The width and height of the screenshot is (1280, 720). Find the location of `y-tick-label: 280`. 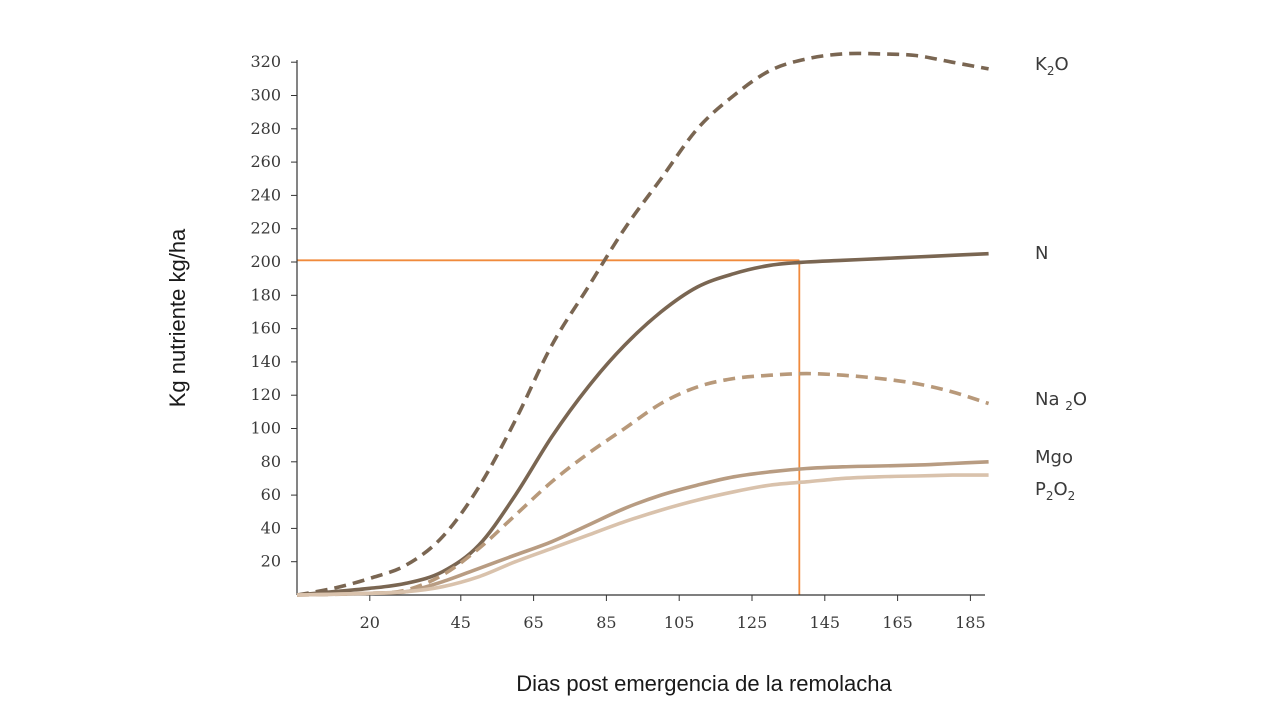

y-tick-label: 280 is located at coordinates (265, 128).